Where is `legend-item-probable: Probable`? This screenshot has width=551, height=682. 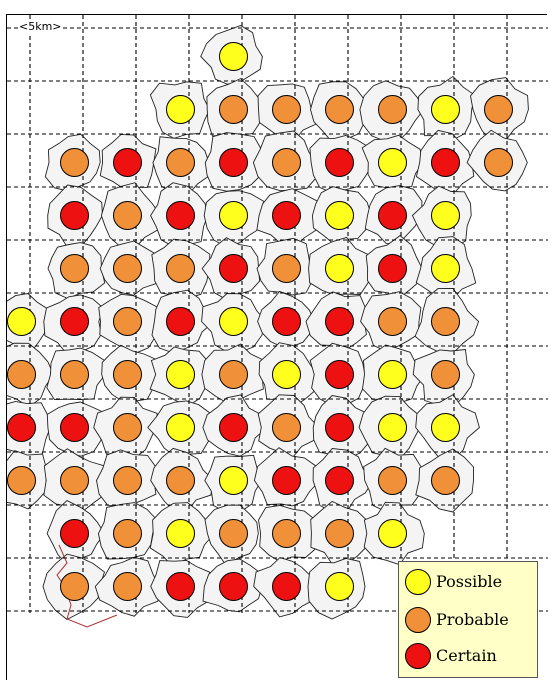 legend-item-probable: Probable is located at coordinates (470, 620).